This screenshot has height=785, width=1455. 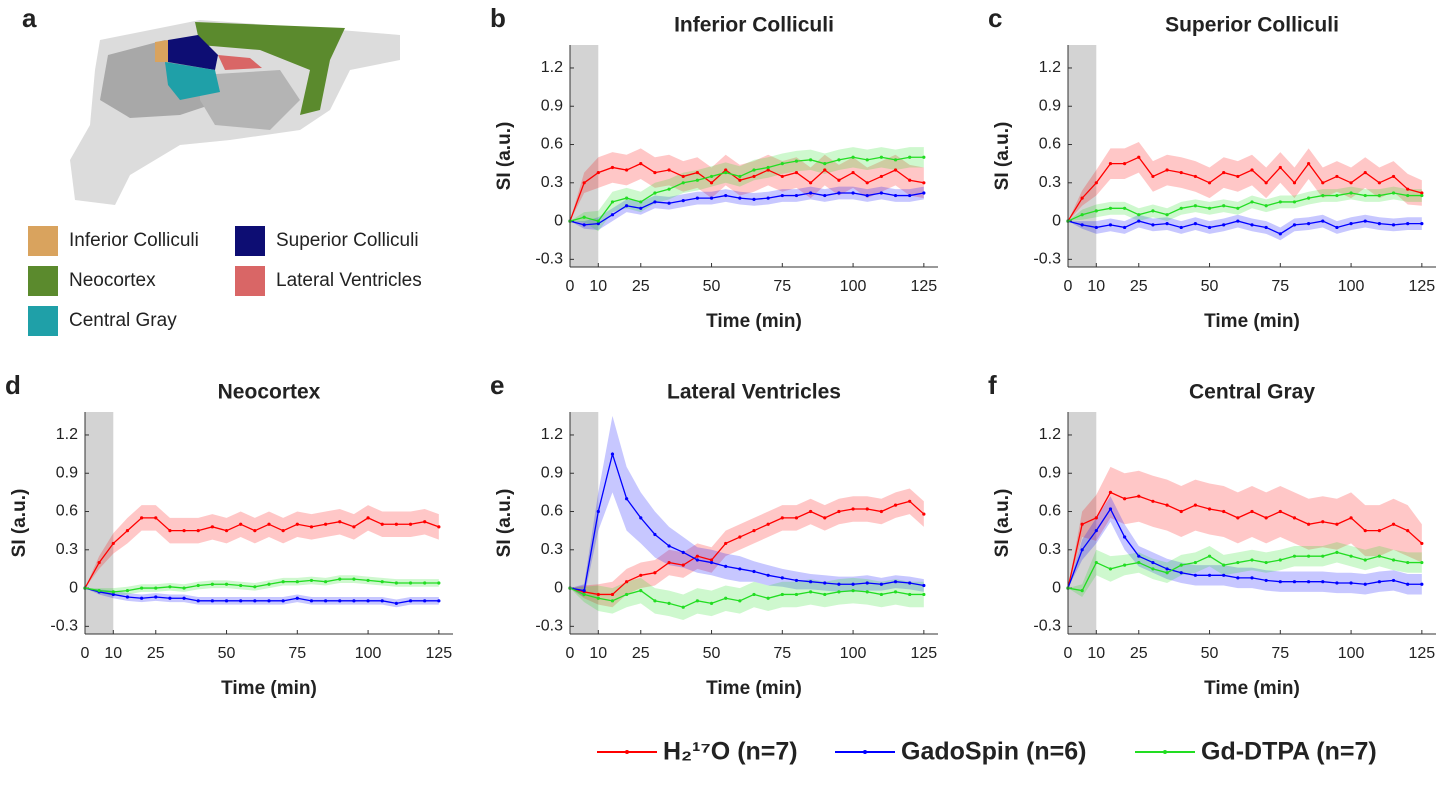 I want to click on region-label: Lateral Ventricles, so click(x=349, y=280).